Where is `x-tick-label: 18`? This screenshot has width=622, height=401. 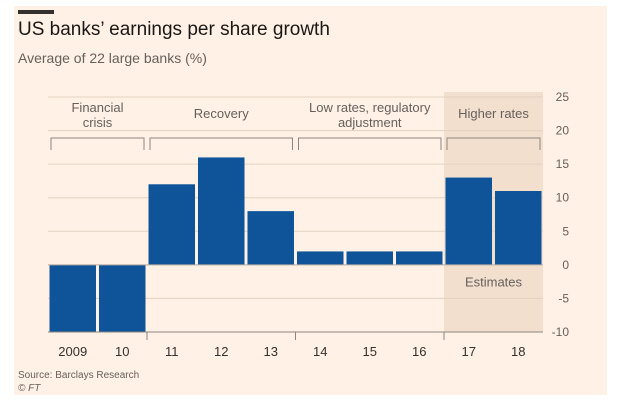
x-tick-label: 18 is located at coordinates (518, 351).